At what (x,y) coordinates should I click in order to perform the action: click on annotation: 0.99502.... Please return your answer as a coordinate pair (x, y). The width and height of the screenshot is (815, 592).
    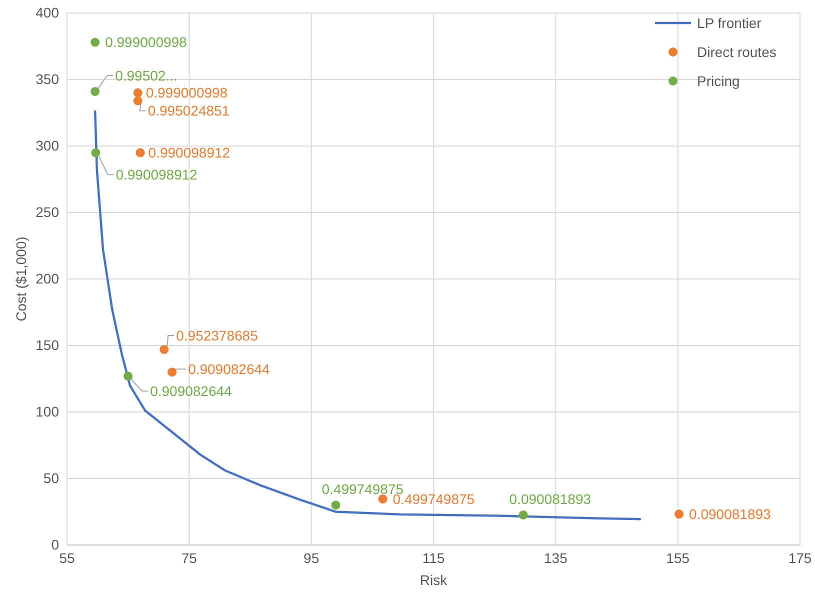
    Looking at the image, I should click on (146, 75).